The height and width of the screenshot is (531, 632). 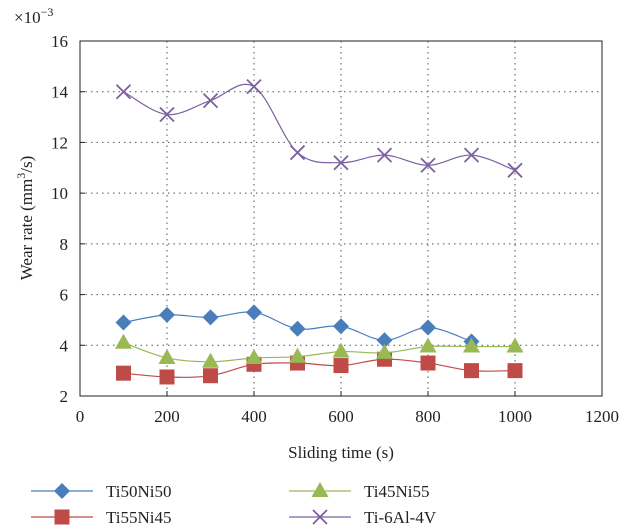 I want to click on y-axis-label: Wear rate (mm3/s), so click(x=25, y=218).